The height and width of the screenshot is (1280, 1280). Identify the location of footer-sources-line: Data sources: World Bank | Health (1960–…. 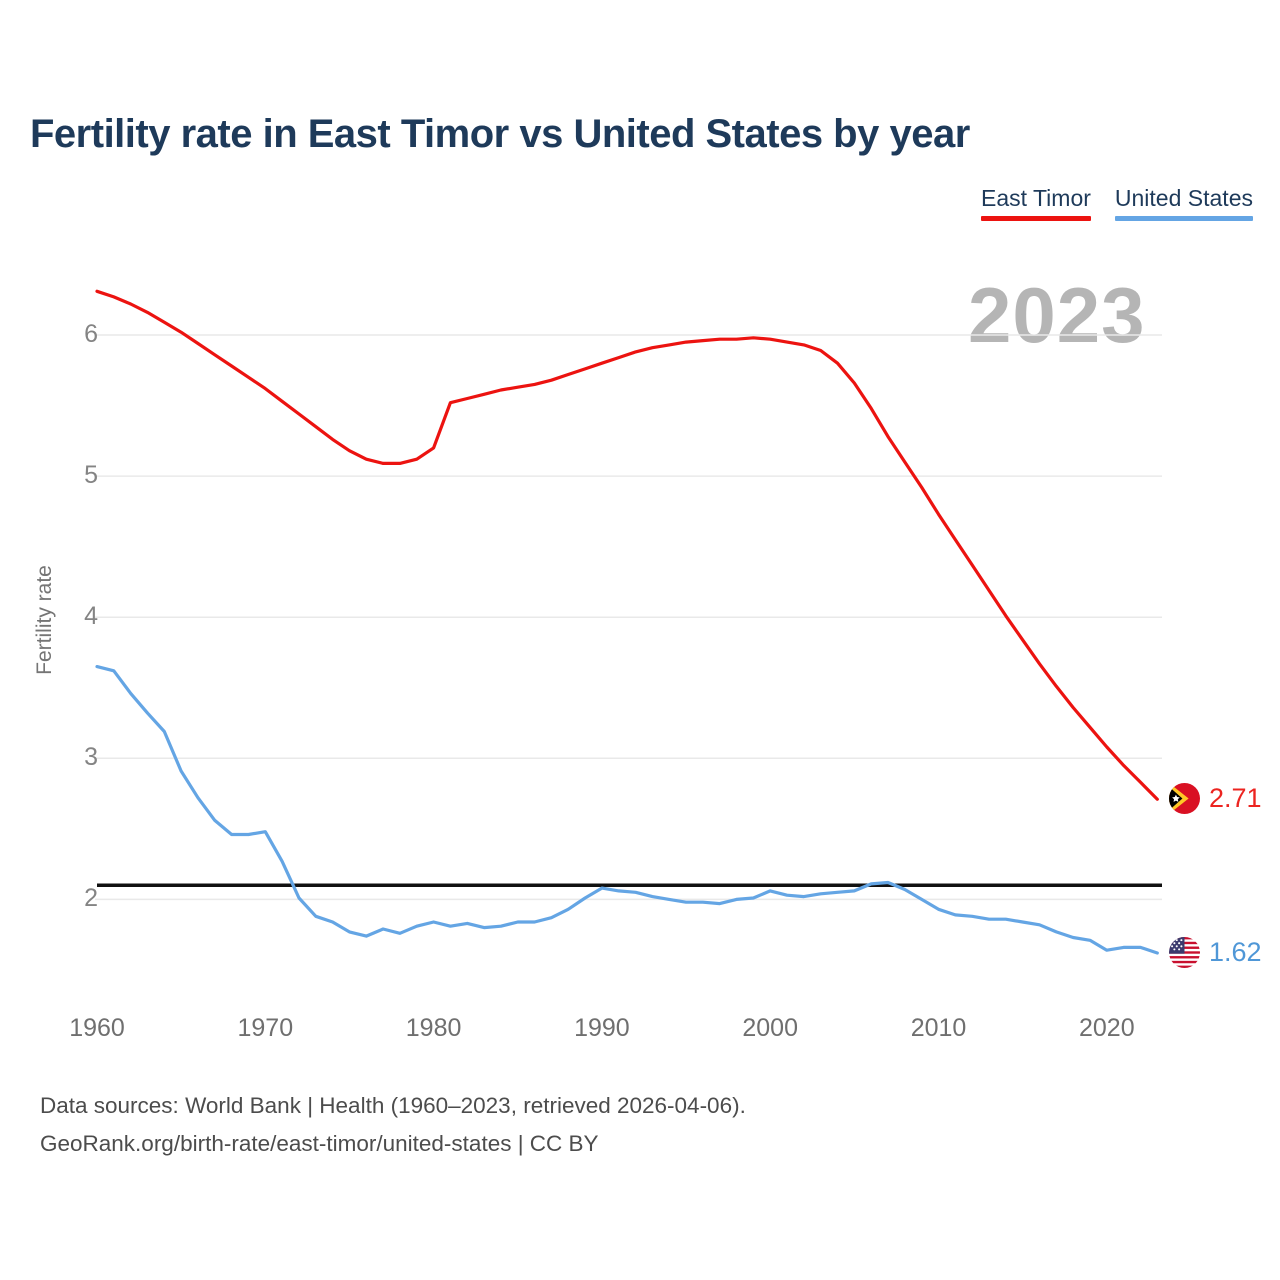
(393, 1105).